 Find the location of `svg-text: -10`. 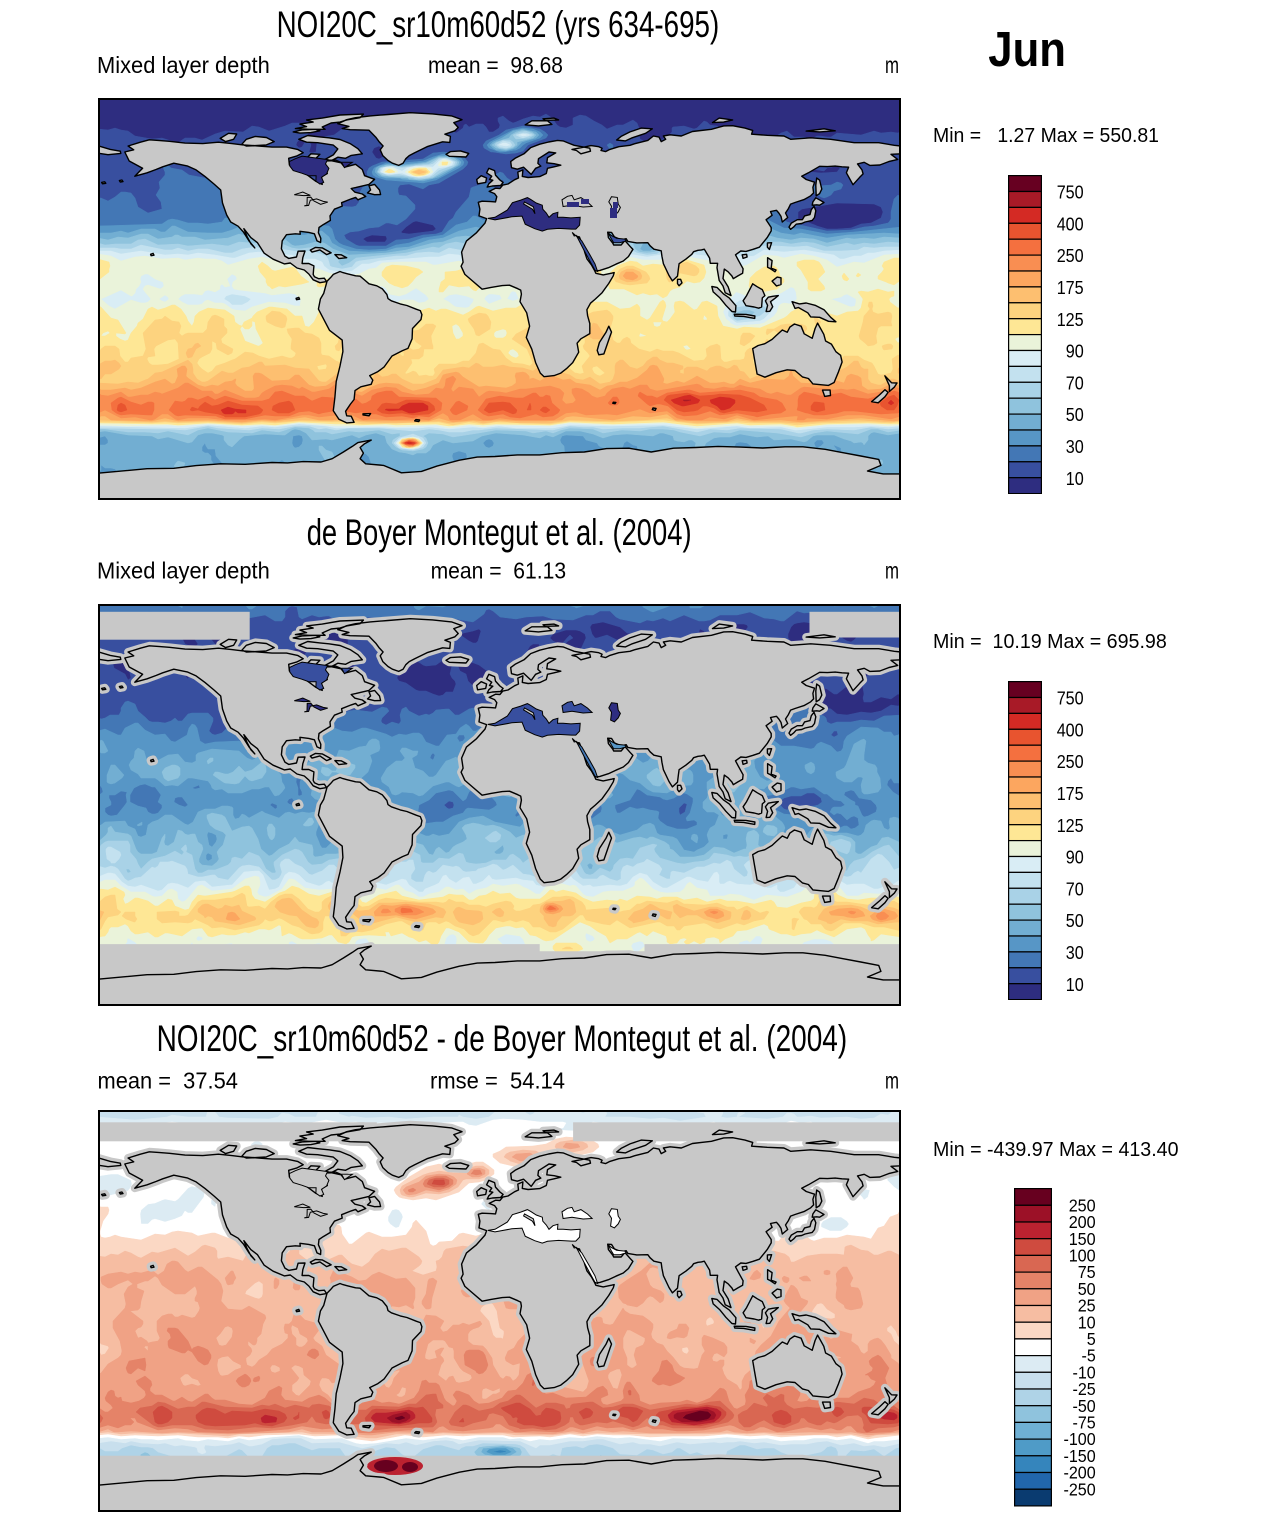

svg-text: -10 is located at coordinates (1084, 1372).